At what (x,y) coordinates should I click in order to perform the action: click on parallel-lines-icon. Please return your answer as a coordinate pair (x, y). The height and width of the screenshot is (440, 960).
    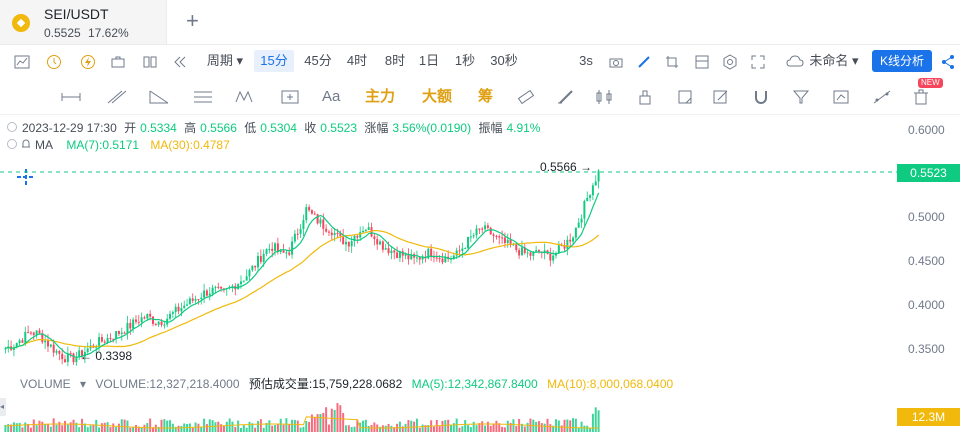
    Looking at the image, I should click on (117, 97).